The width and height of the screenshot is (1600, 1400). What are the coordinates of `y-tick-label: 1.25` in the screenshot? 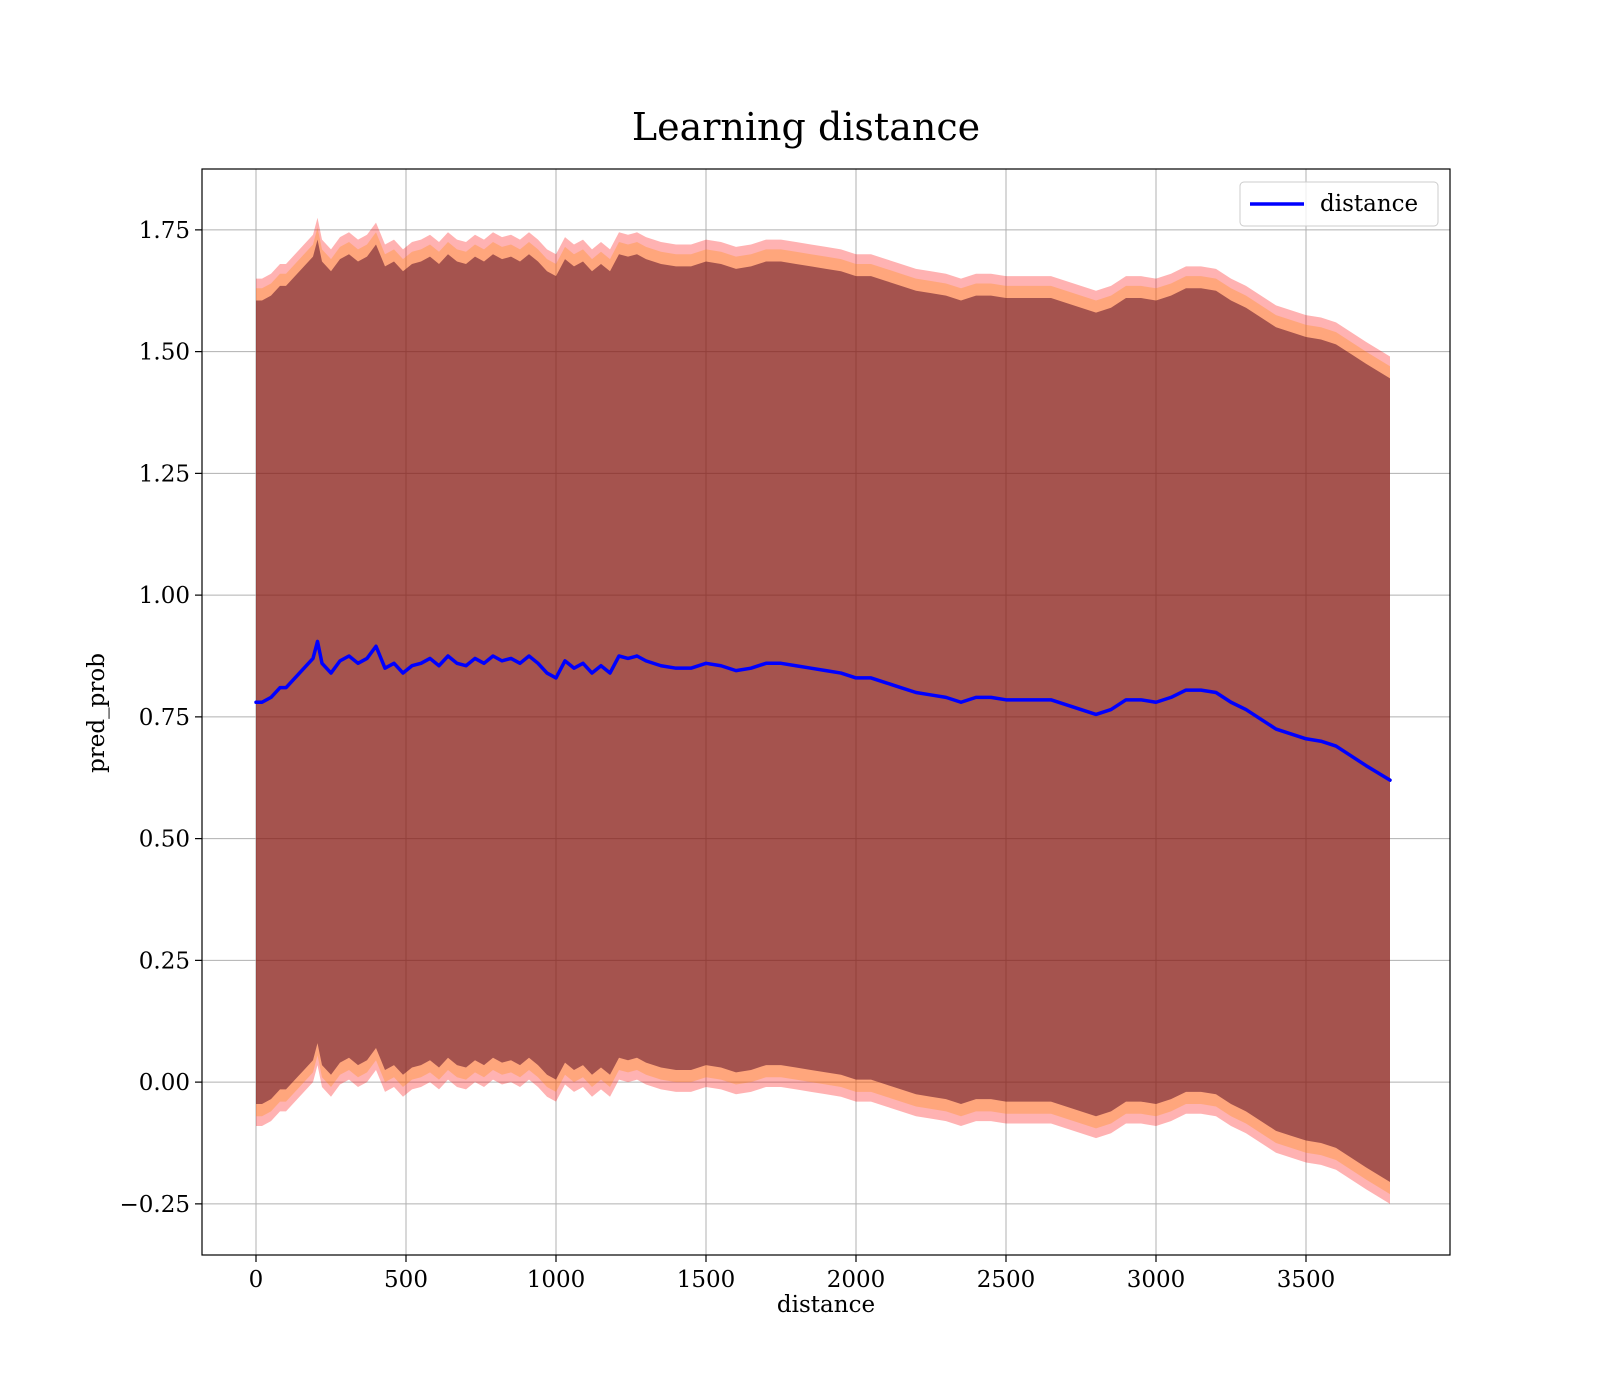 It's located at (164, 474).